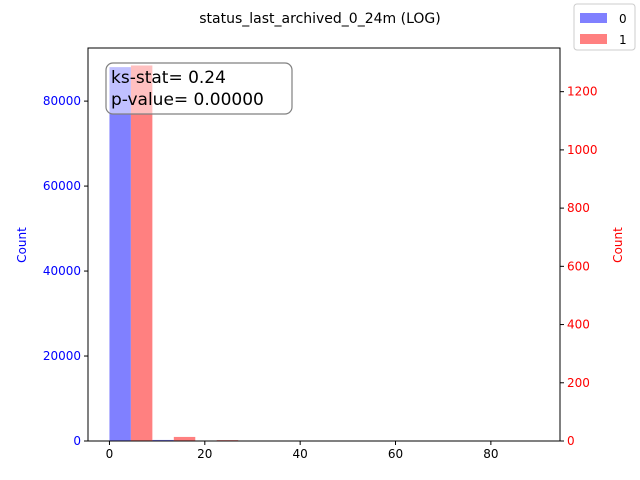 The width and height of the screenshot is (640, 480). I want to click on left-tick-label-2: 40000, so click(62, 271).